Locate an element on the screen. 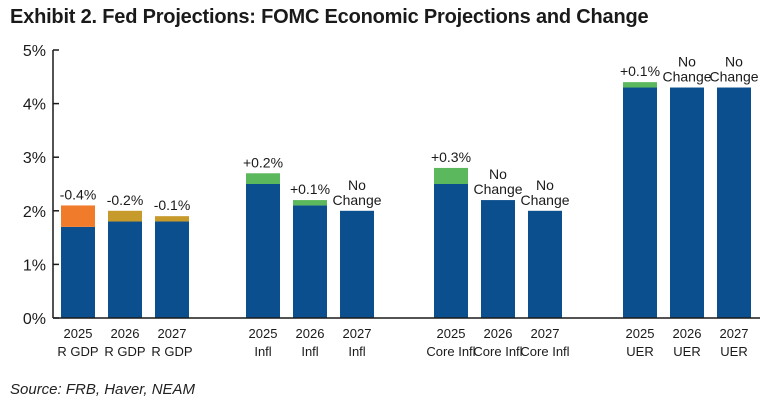 This screenshot has width=782, height=404. bar-change-2025-infl is located at coordinates (263, 178).